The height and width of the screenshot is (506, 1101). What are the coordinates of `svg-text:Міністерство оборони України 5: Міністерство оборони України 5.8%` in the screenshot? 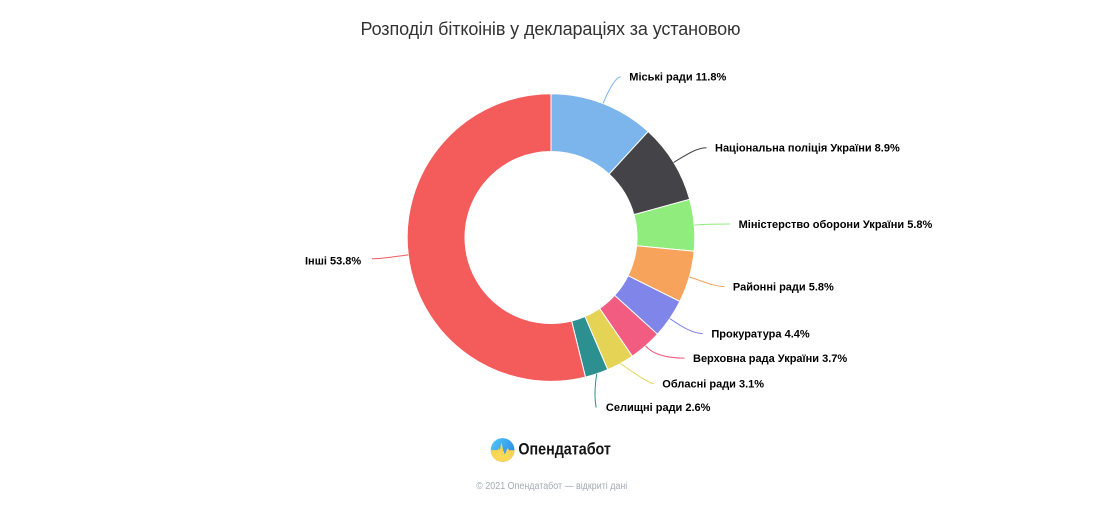 It's located at (836, 225).